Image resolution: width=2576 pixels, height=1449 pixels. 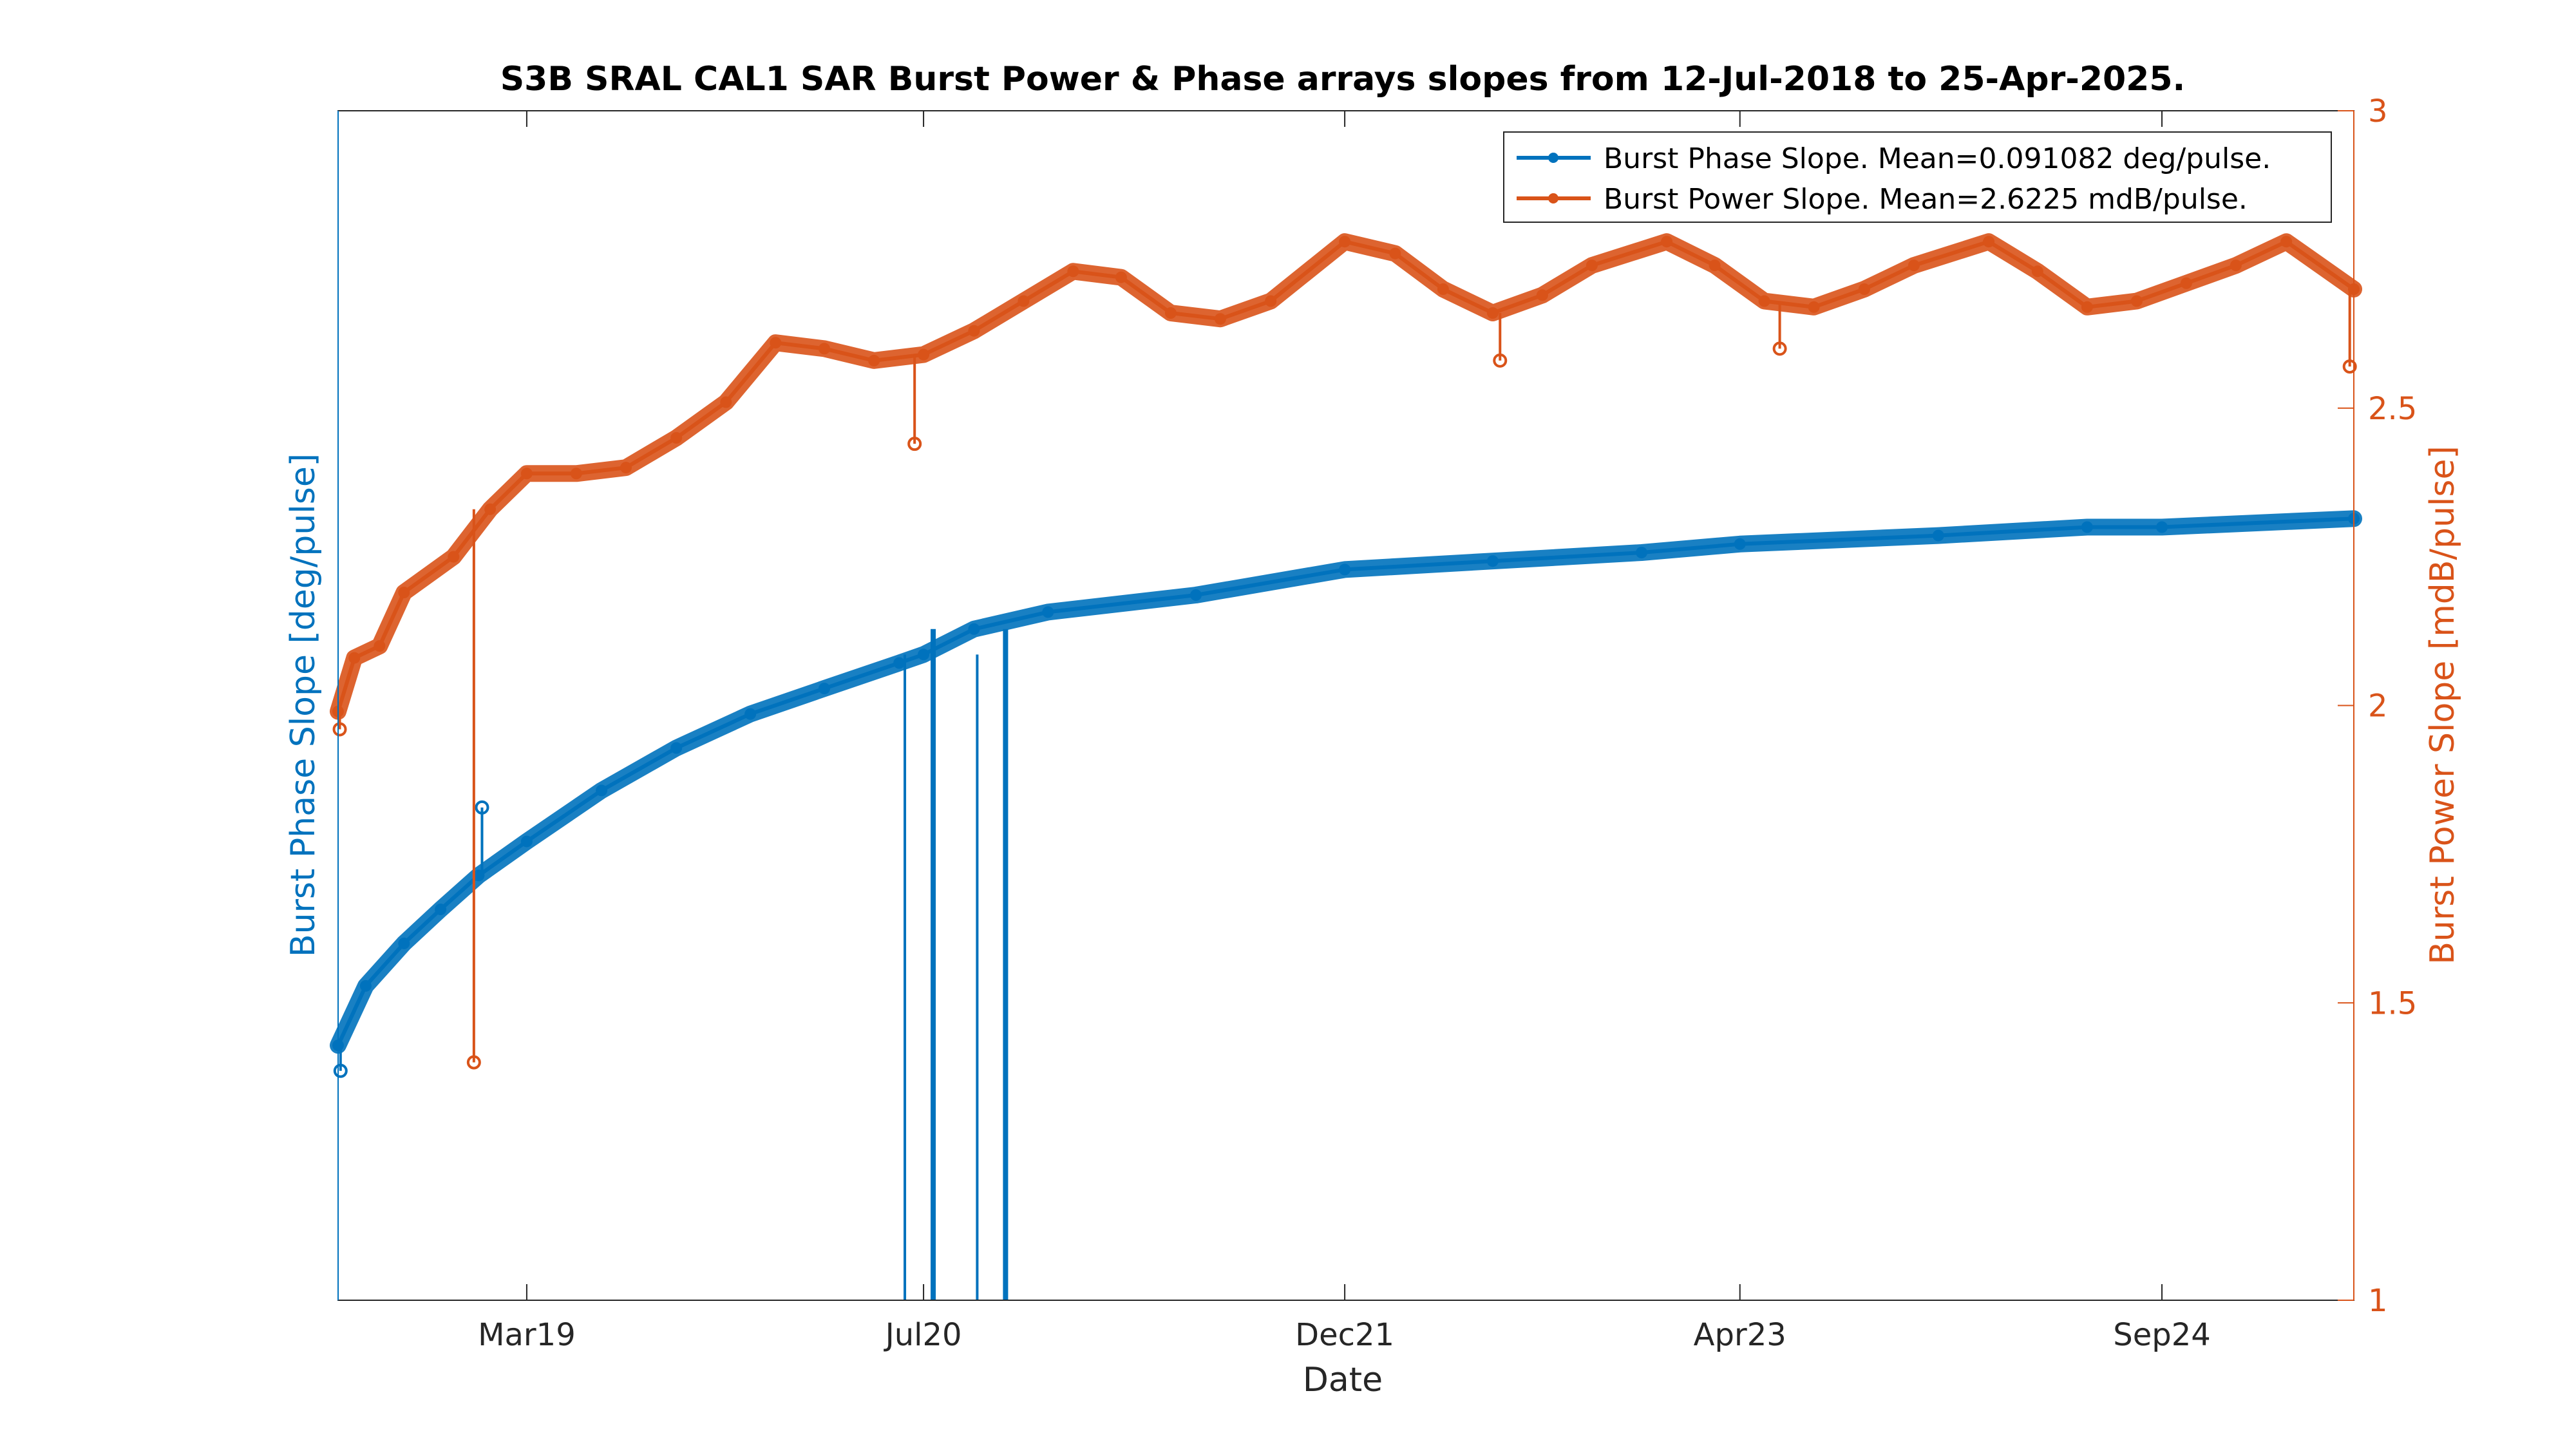 I want to click on right-tick-label: 2, so click(x=2378, y=706).